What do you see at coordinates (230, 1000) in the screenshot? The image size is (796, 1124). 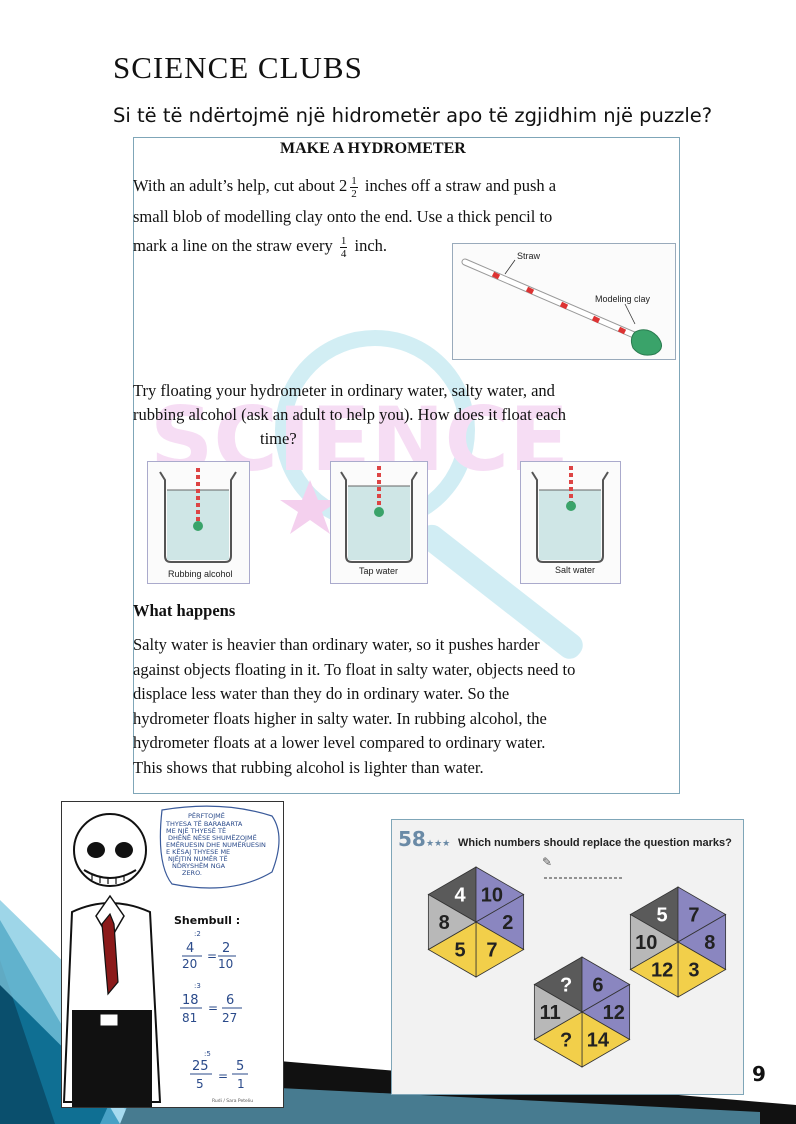 I see `ex2-c: 6` at bounding box center [230, 1000].